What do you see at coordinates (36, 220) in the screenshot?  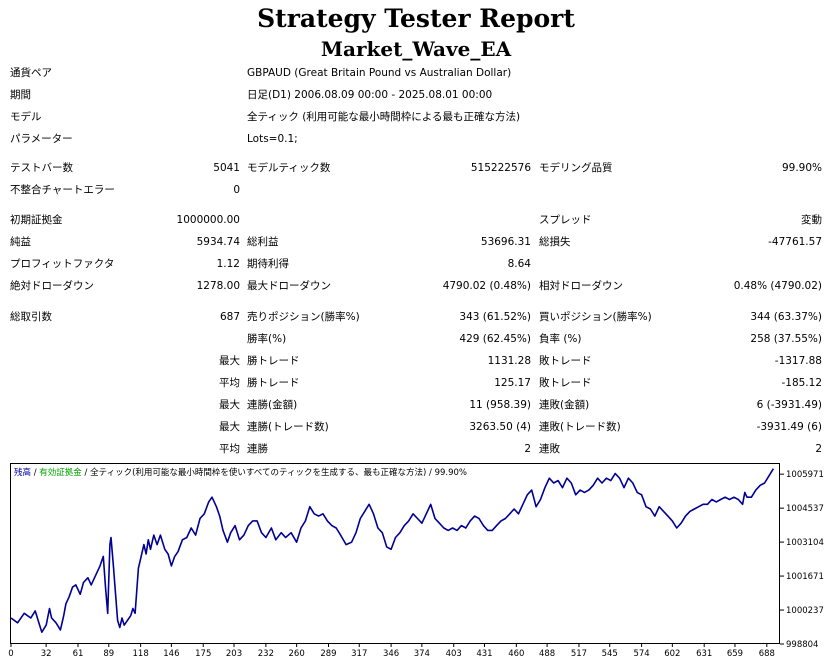 I see `deposit-label: 初期証拠金` at bounding box center [36, 220].